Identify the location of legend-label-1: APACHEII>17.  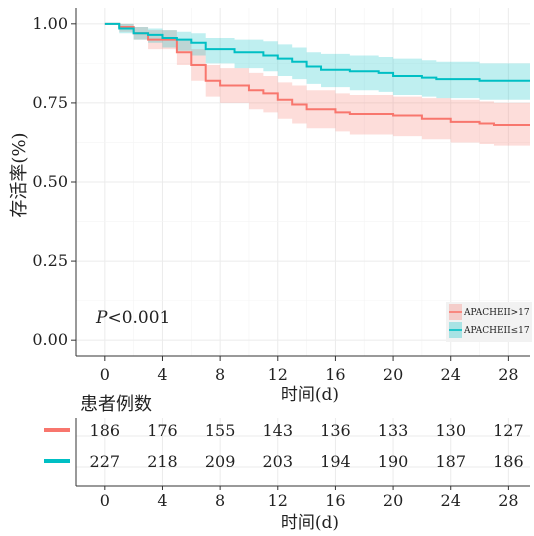
(496, 313).